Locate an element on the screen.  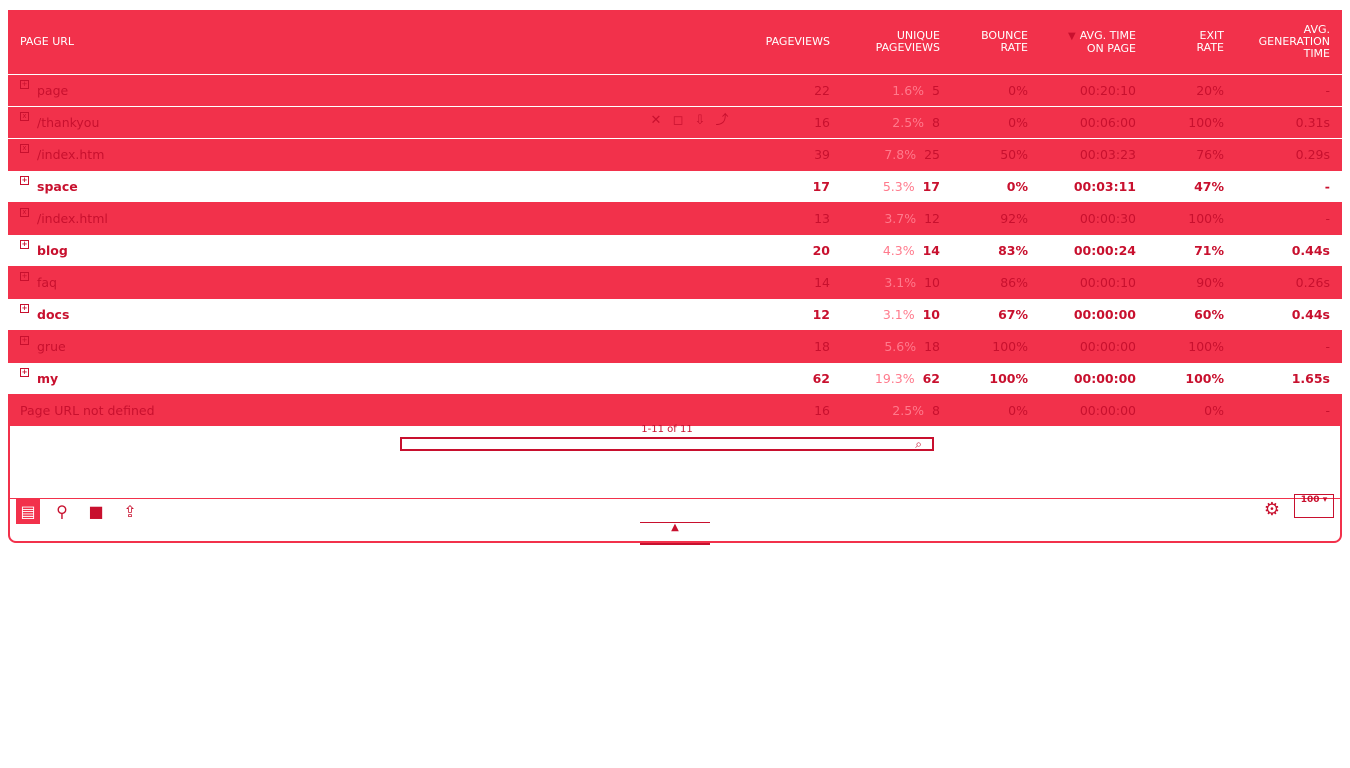
row-label: x/index.html is located at coordinates (373, 218).